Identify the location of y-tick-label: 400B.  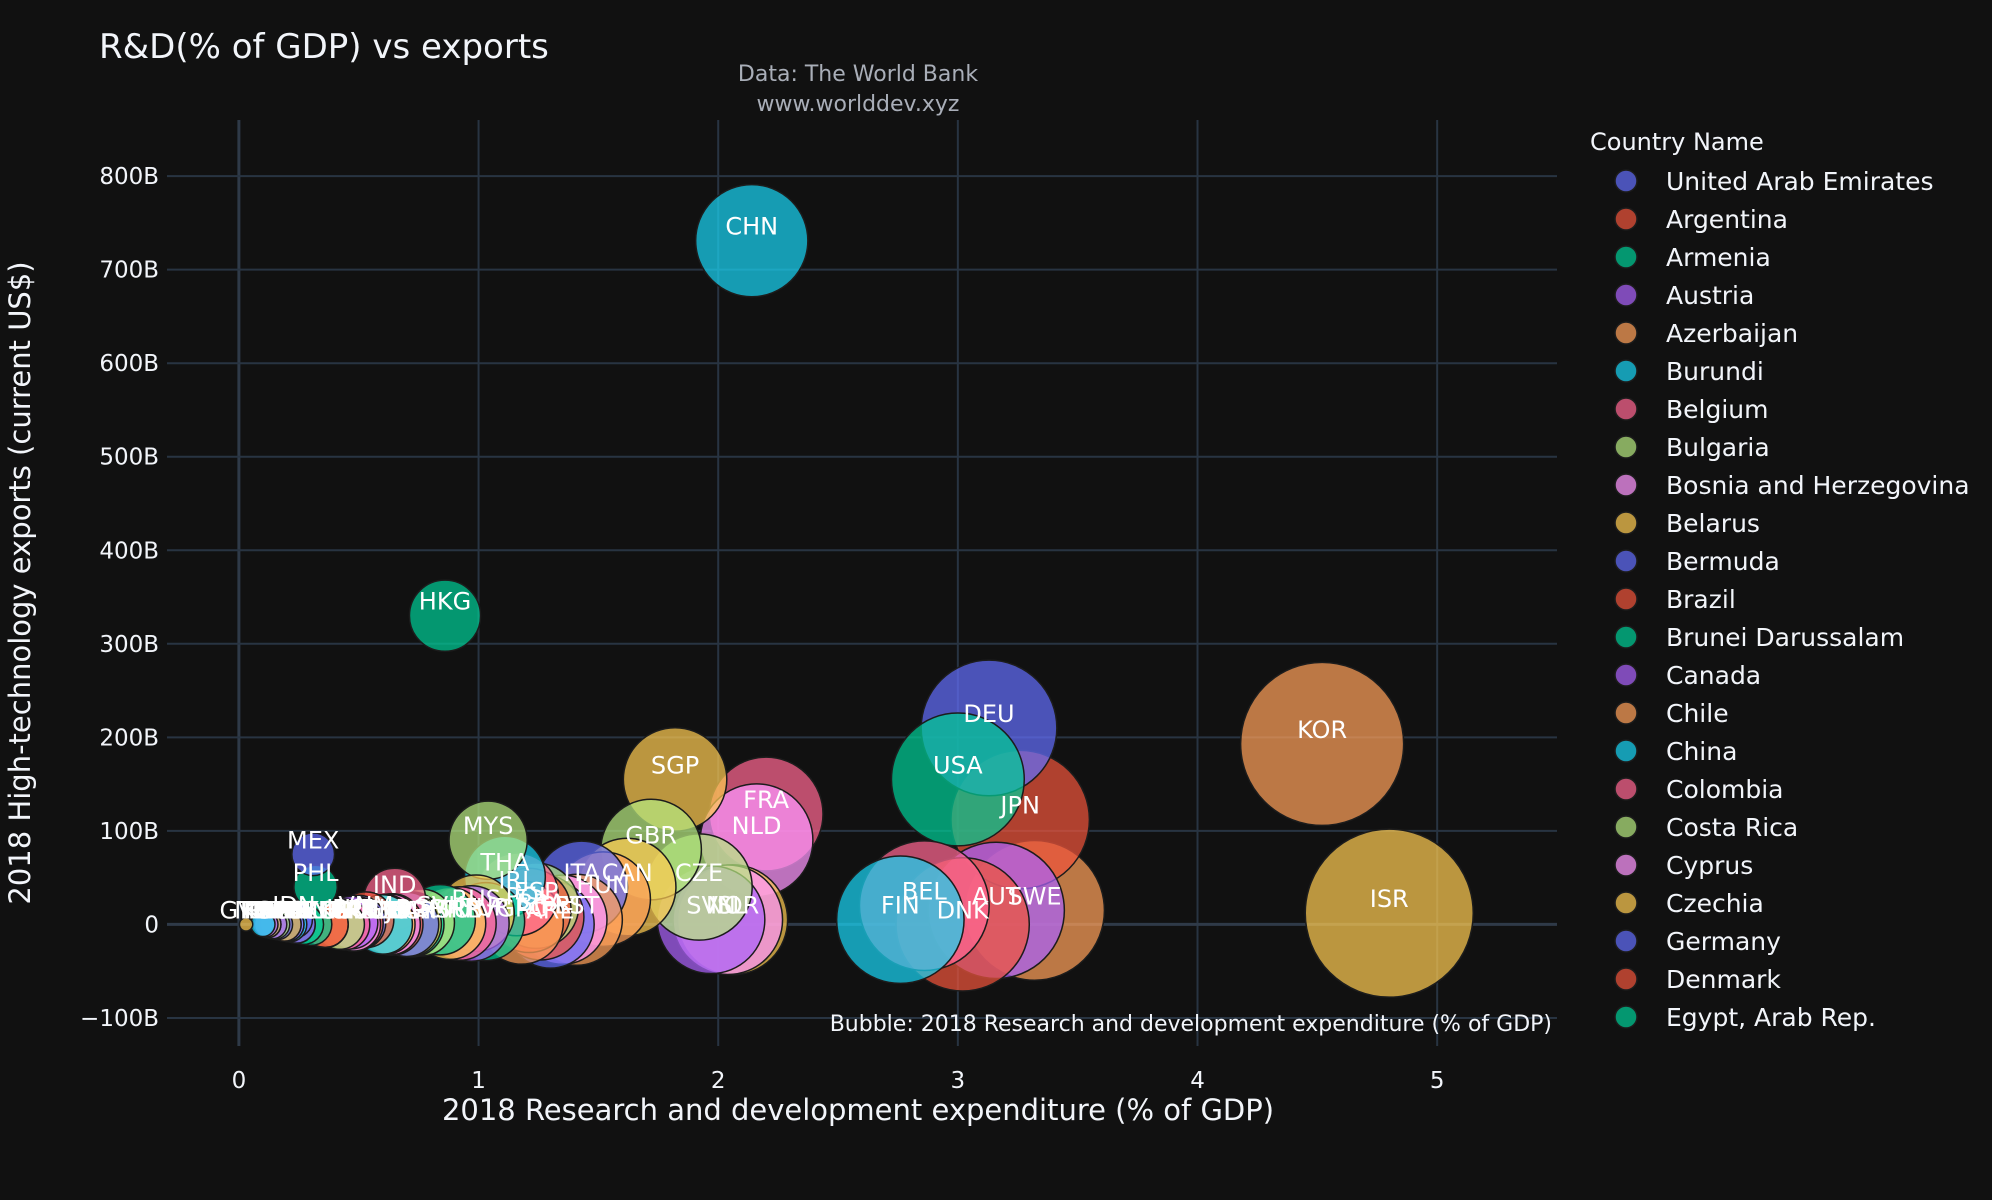
(129, 551).